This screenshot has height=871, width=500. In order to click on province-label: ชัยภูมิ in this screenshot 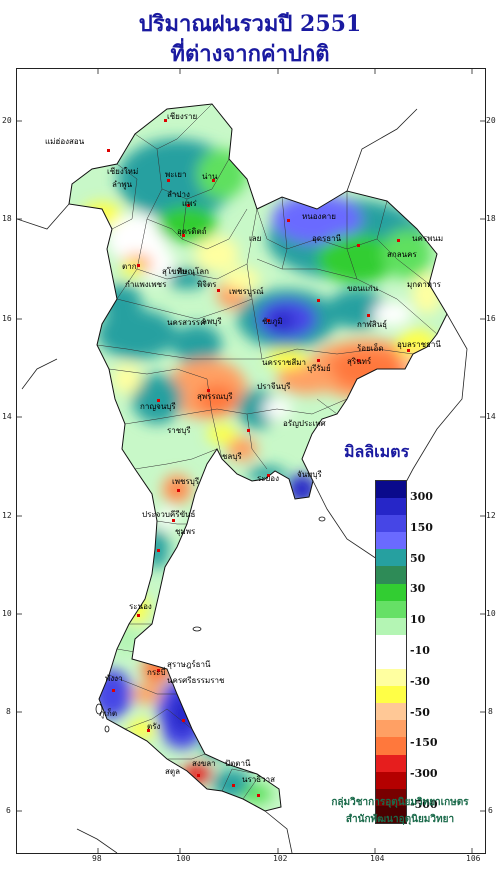, I will do `click(272, 322)`.